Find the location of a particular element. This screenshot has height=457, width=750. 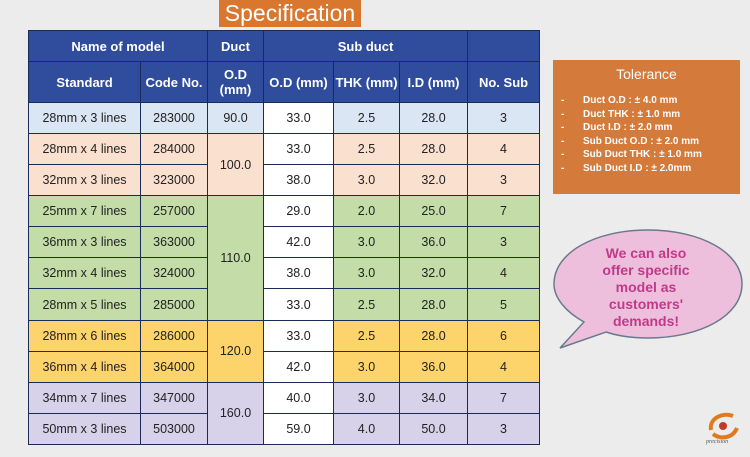

code-cell: 283000 is located at coordinates (174, 118).